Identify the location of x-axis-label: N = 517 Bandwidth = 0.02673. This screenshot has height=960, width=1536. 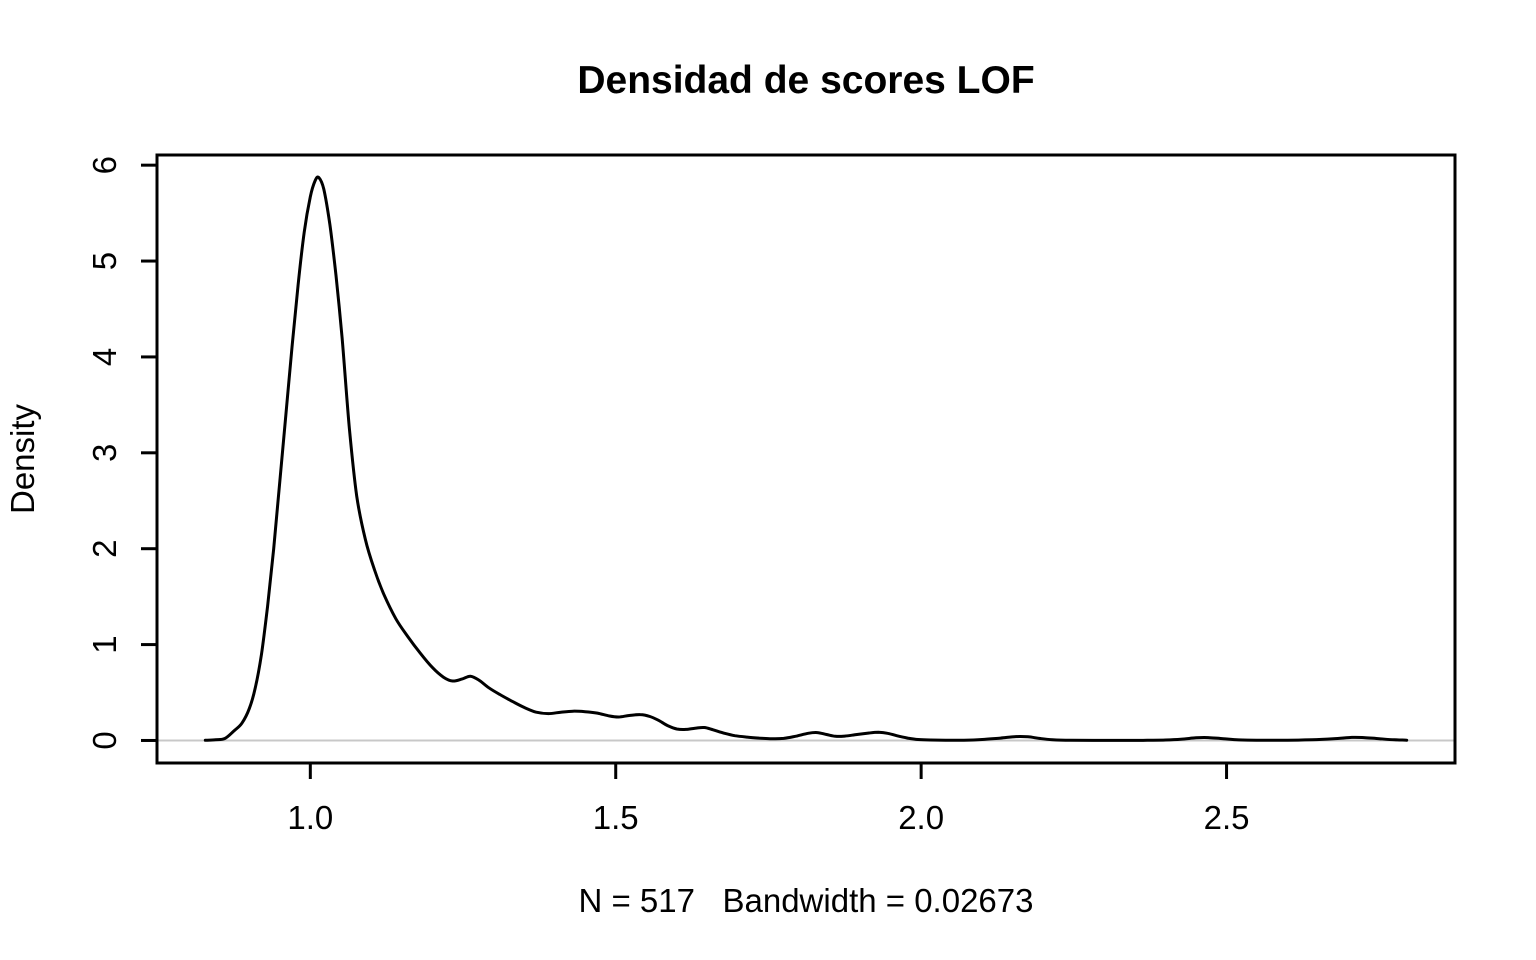
(805, 900).